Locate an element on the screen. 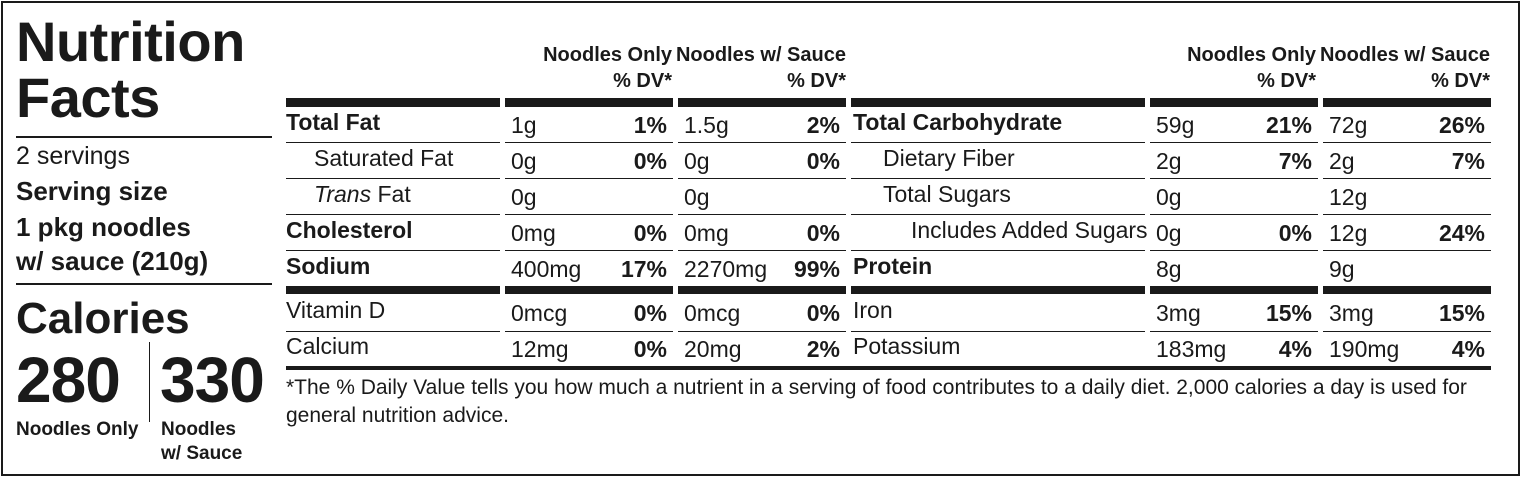  nutrient-name: Dietary Fiber is located at coordinates (949, 158).